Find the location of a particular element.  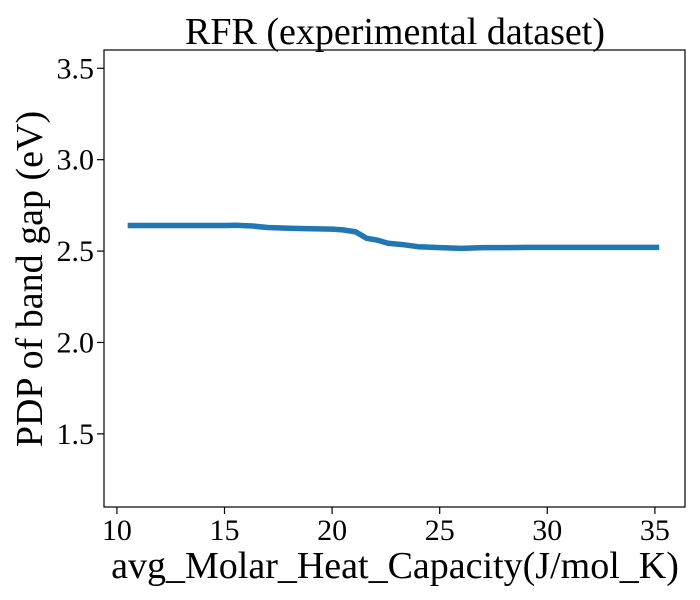

y-tick-label: 1.5 is located at coordinates (76, 434).